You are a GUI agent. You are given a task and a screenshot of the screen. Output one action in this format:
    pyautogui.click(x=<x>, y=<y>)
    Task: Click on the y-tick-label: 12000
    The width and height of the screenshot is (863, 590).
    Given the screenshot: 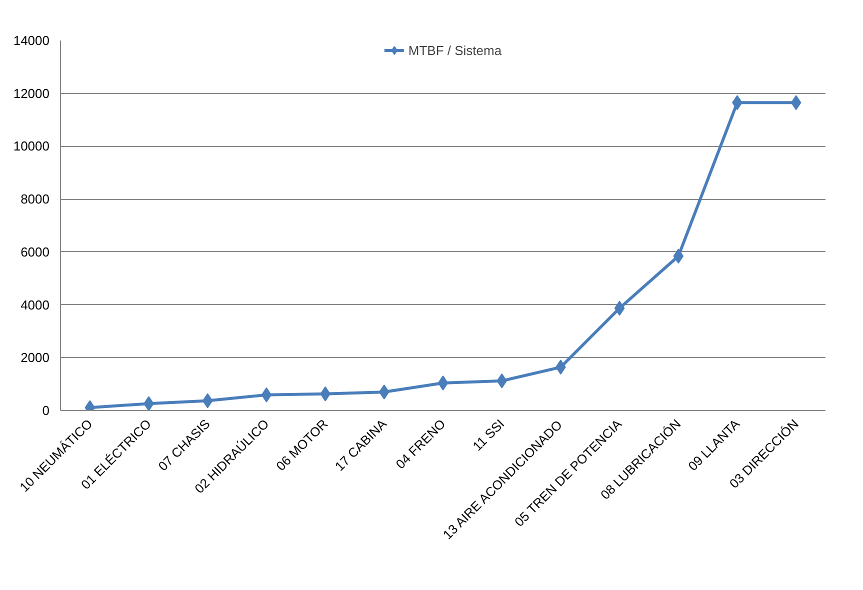 What is the action you would take?
    pyautogui.click(x=31, y=93)
    